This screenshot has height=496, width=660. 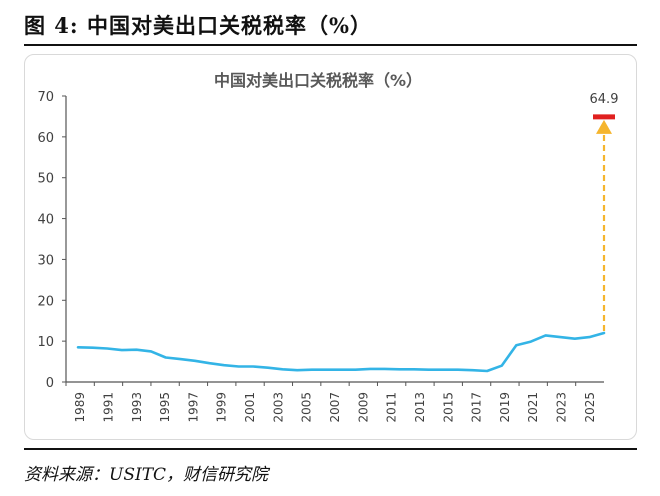 What do you see at coordinates (590, 407) in the screenshot?
I see `x-tick-label: 2025` at bounding box center [590, 407].